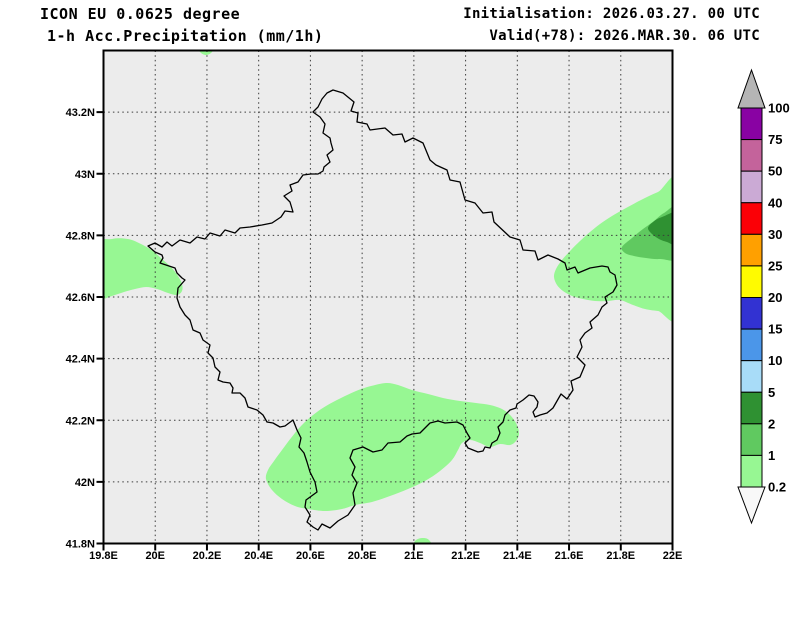 Image resolution: width=800 pixels, height=618 pixels. Describe the element at coordinates (414, 556) in the screenshot. I see `lon-tick-label: 21E` at that location.